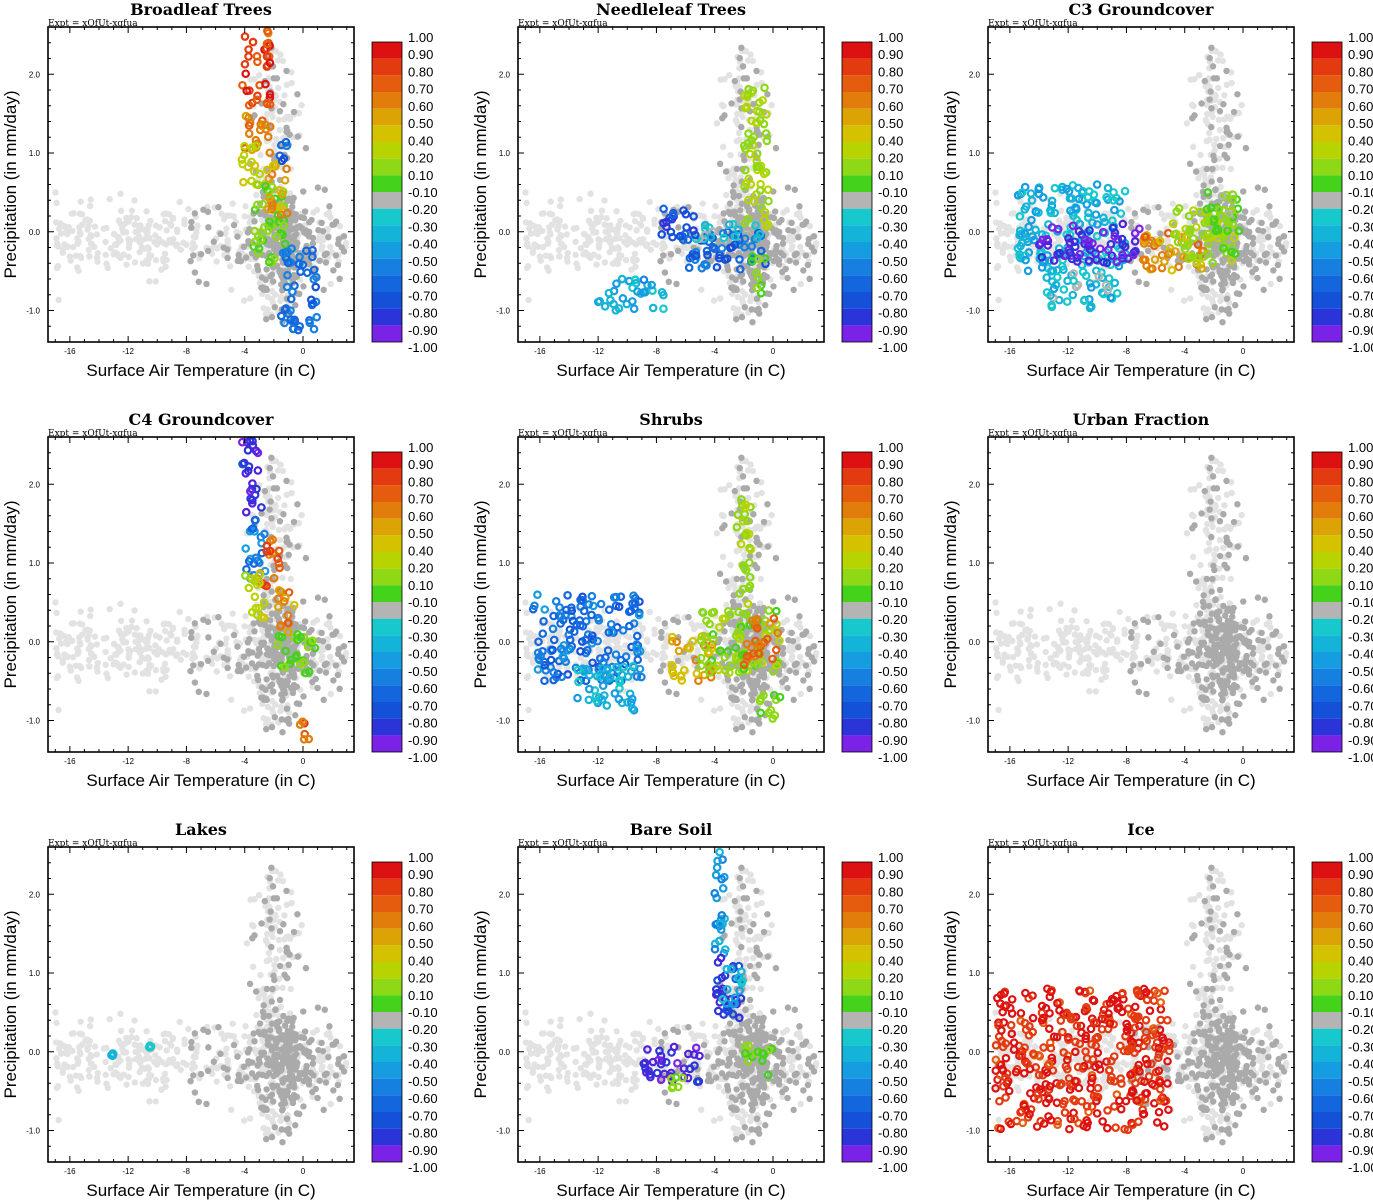 This screenshot has height=1200, width=1373. What do you see at coordinates (420, 123) in the screenshot?
I see `colorbar-label: 0.50` at bounding box center [420, 123].